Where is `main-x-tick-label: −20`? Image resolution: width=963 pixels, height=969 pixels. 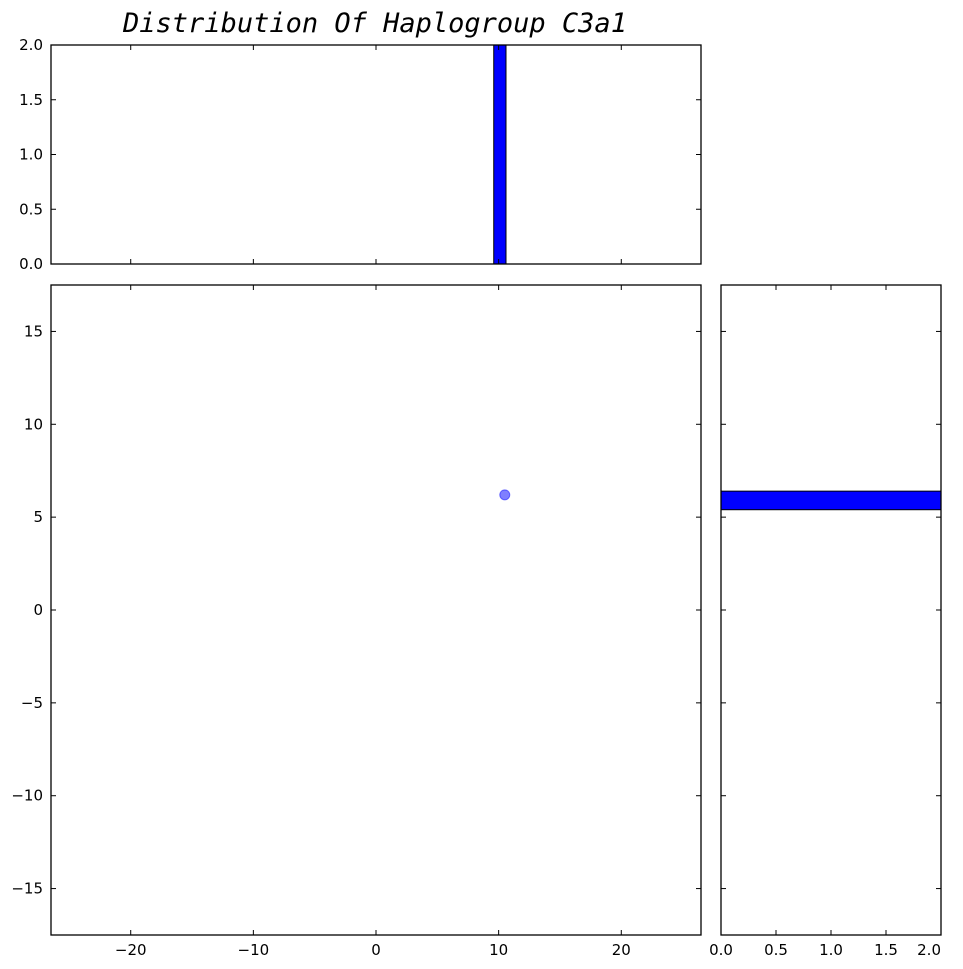 main-x-tick-label: −20 is located at coordinates (131, 950).